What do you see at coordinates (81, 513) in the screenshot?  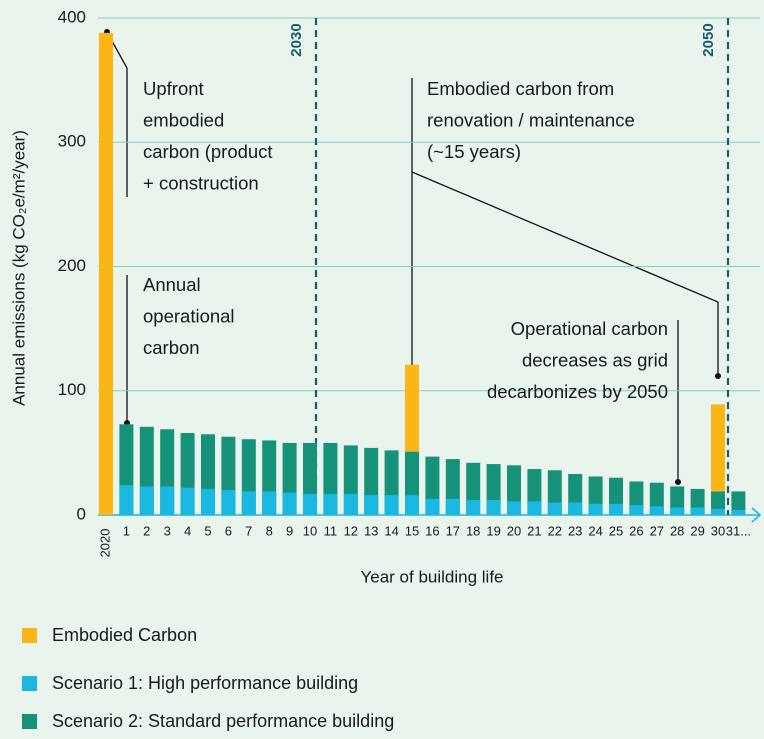 I see `y-tick-label: 0` at bounding box center [81, 513].